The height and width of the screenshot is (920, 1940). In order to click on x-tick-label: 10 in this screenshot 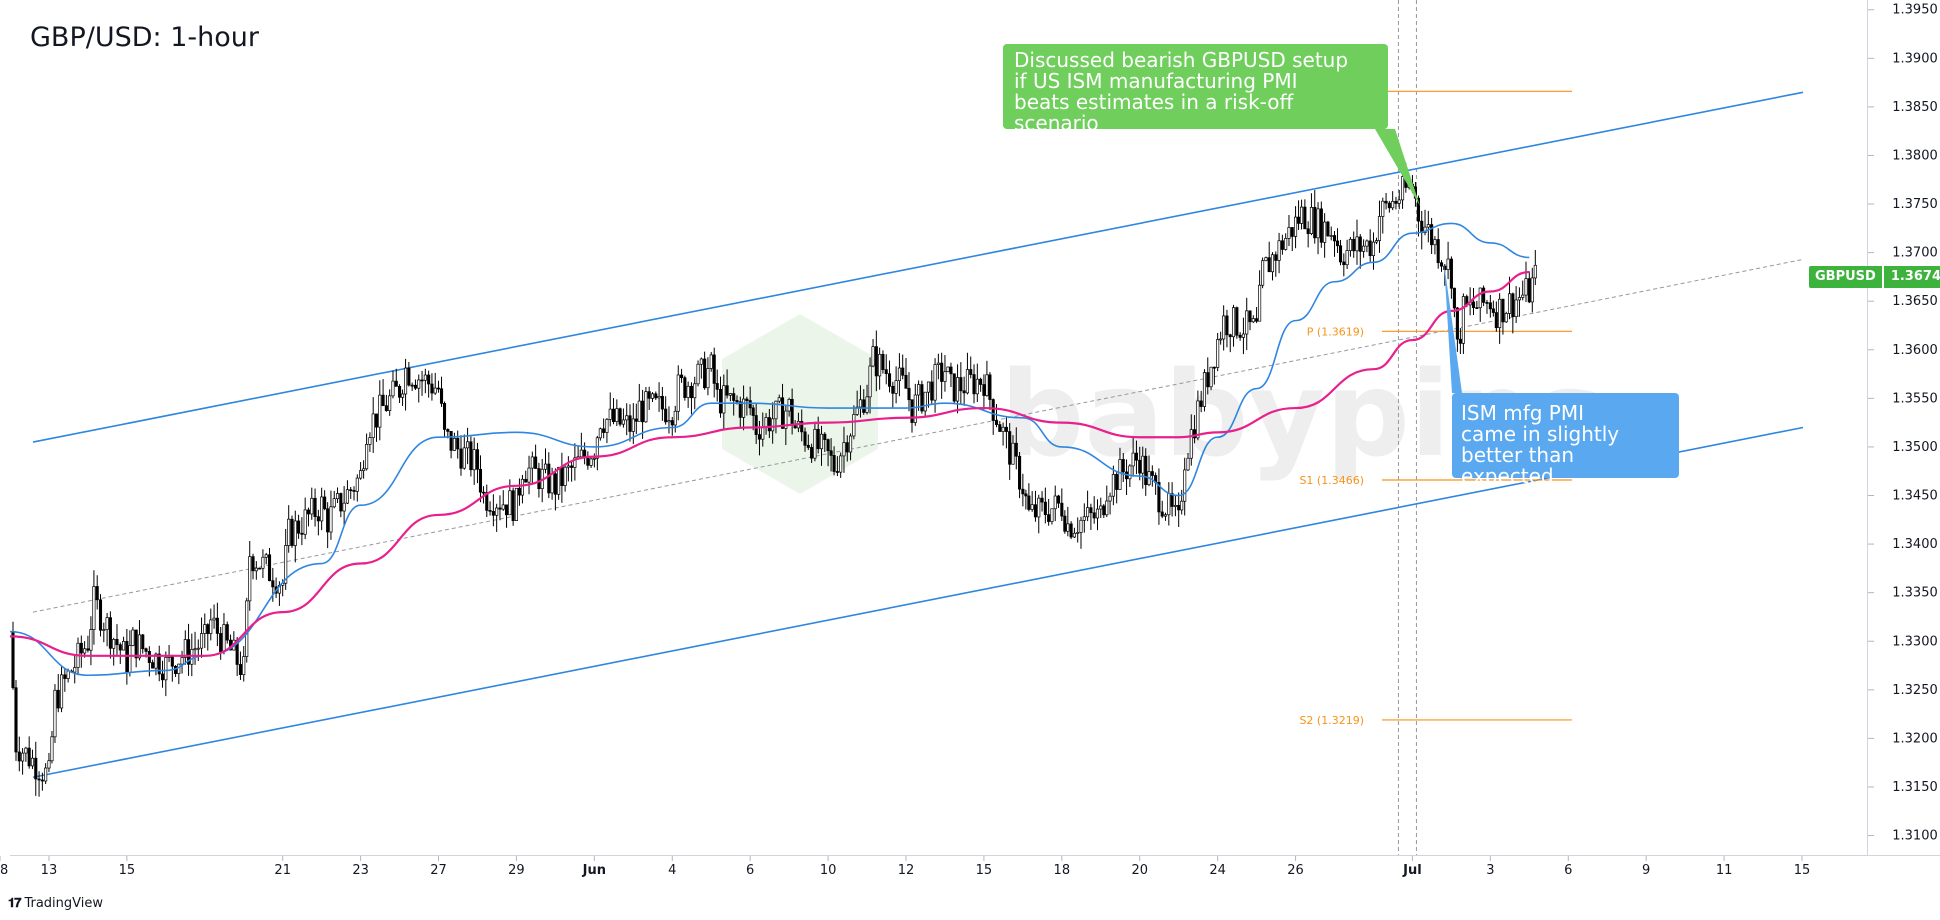, I will do `click(828, 870)`.